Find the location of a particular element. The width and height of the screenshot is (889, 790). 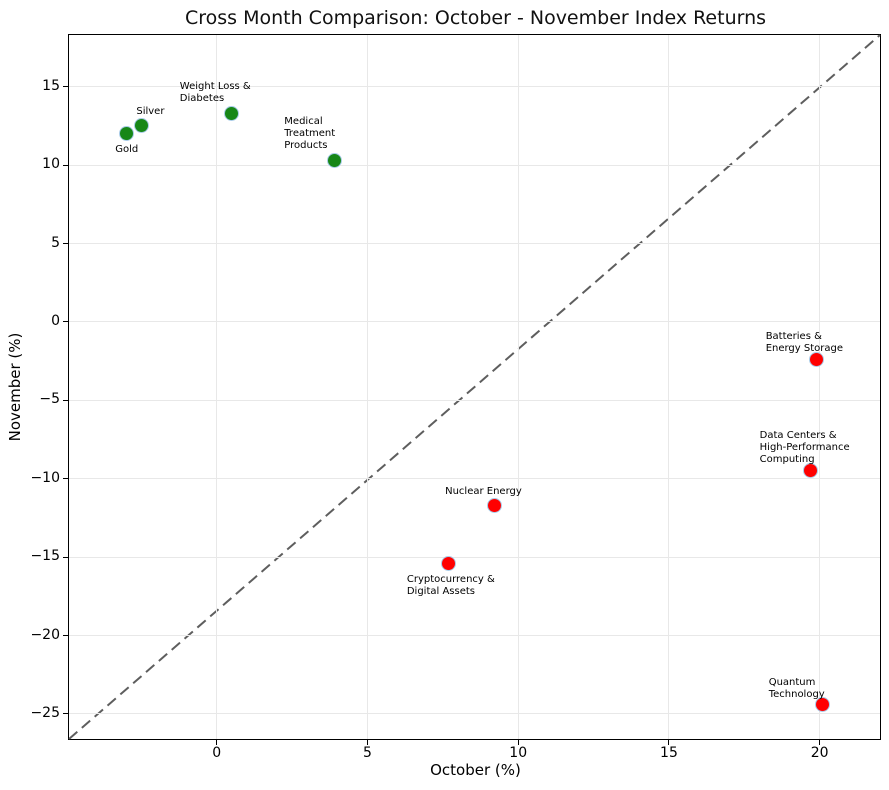

point-label-gold: Gold is located at coordinates (127, 149).